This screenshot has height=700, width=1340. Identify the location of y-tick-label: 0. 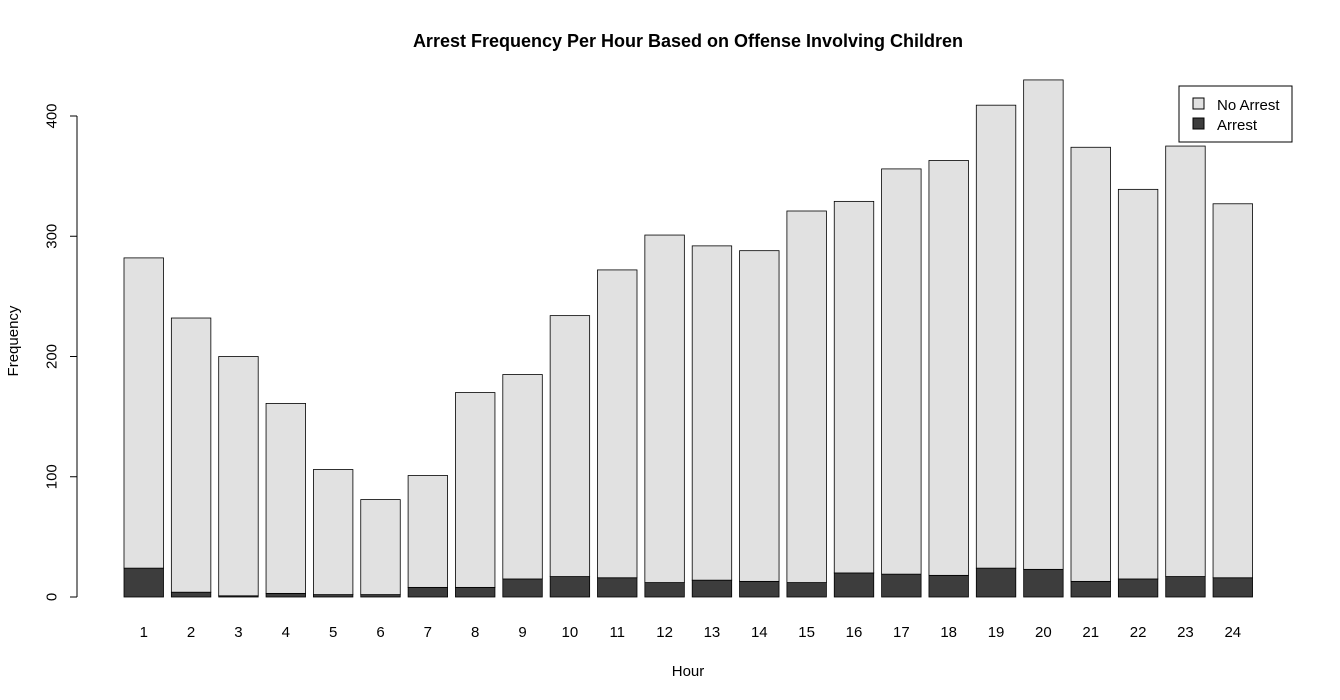
(51, 597).